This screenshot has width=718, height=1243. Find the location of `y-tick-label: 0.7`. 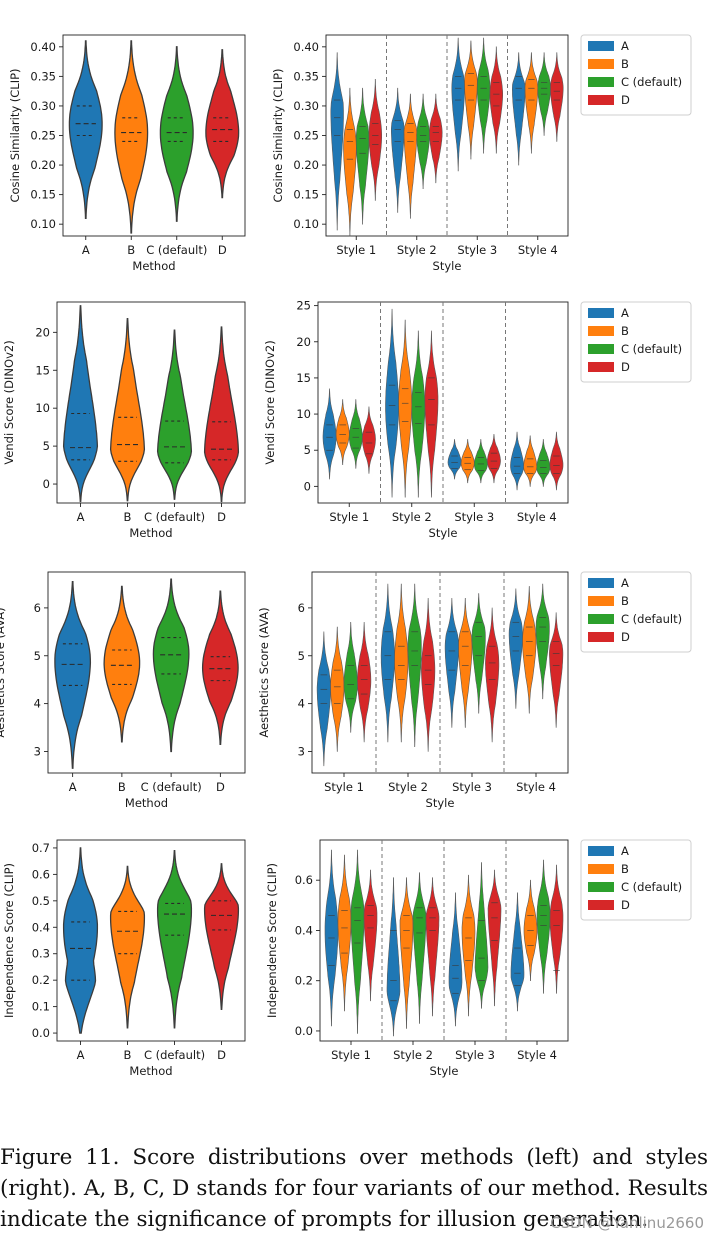

y-tick-label: 0.7 is located at coordinates (41, 848).